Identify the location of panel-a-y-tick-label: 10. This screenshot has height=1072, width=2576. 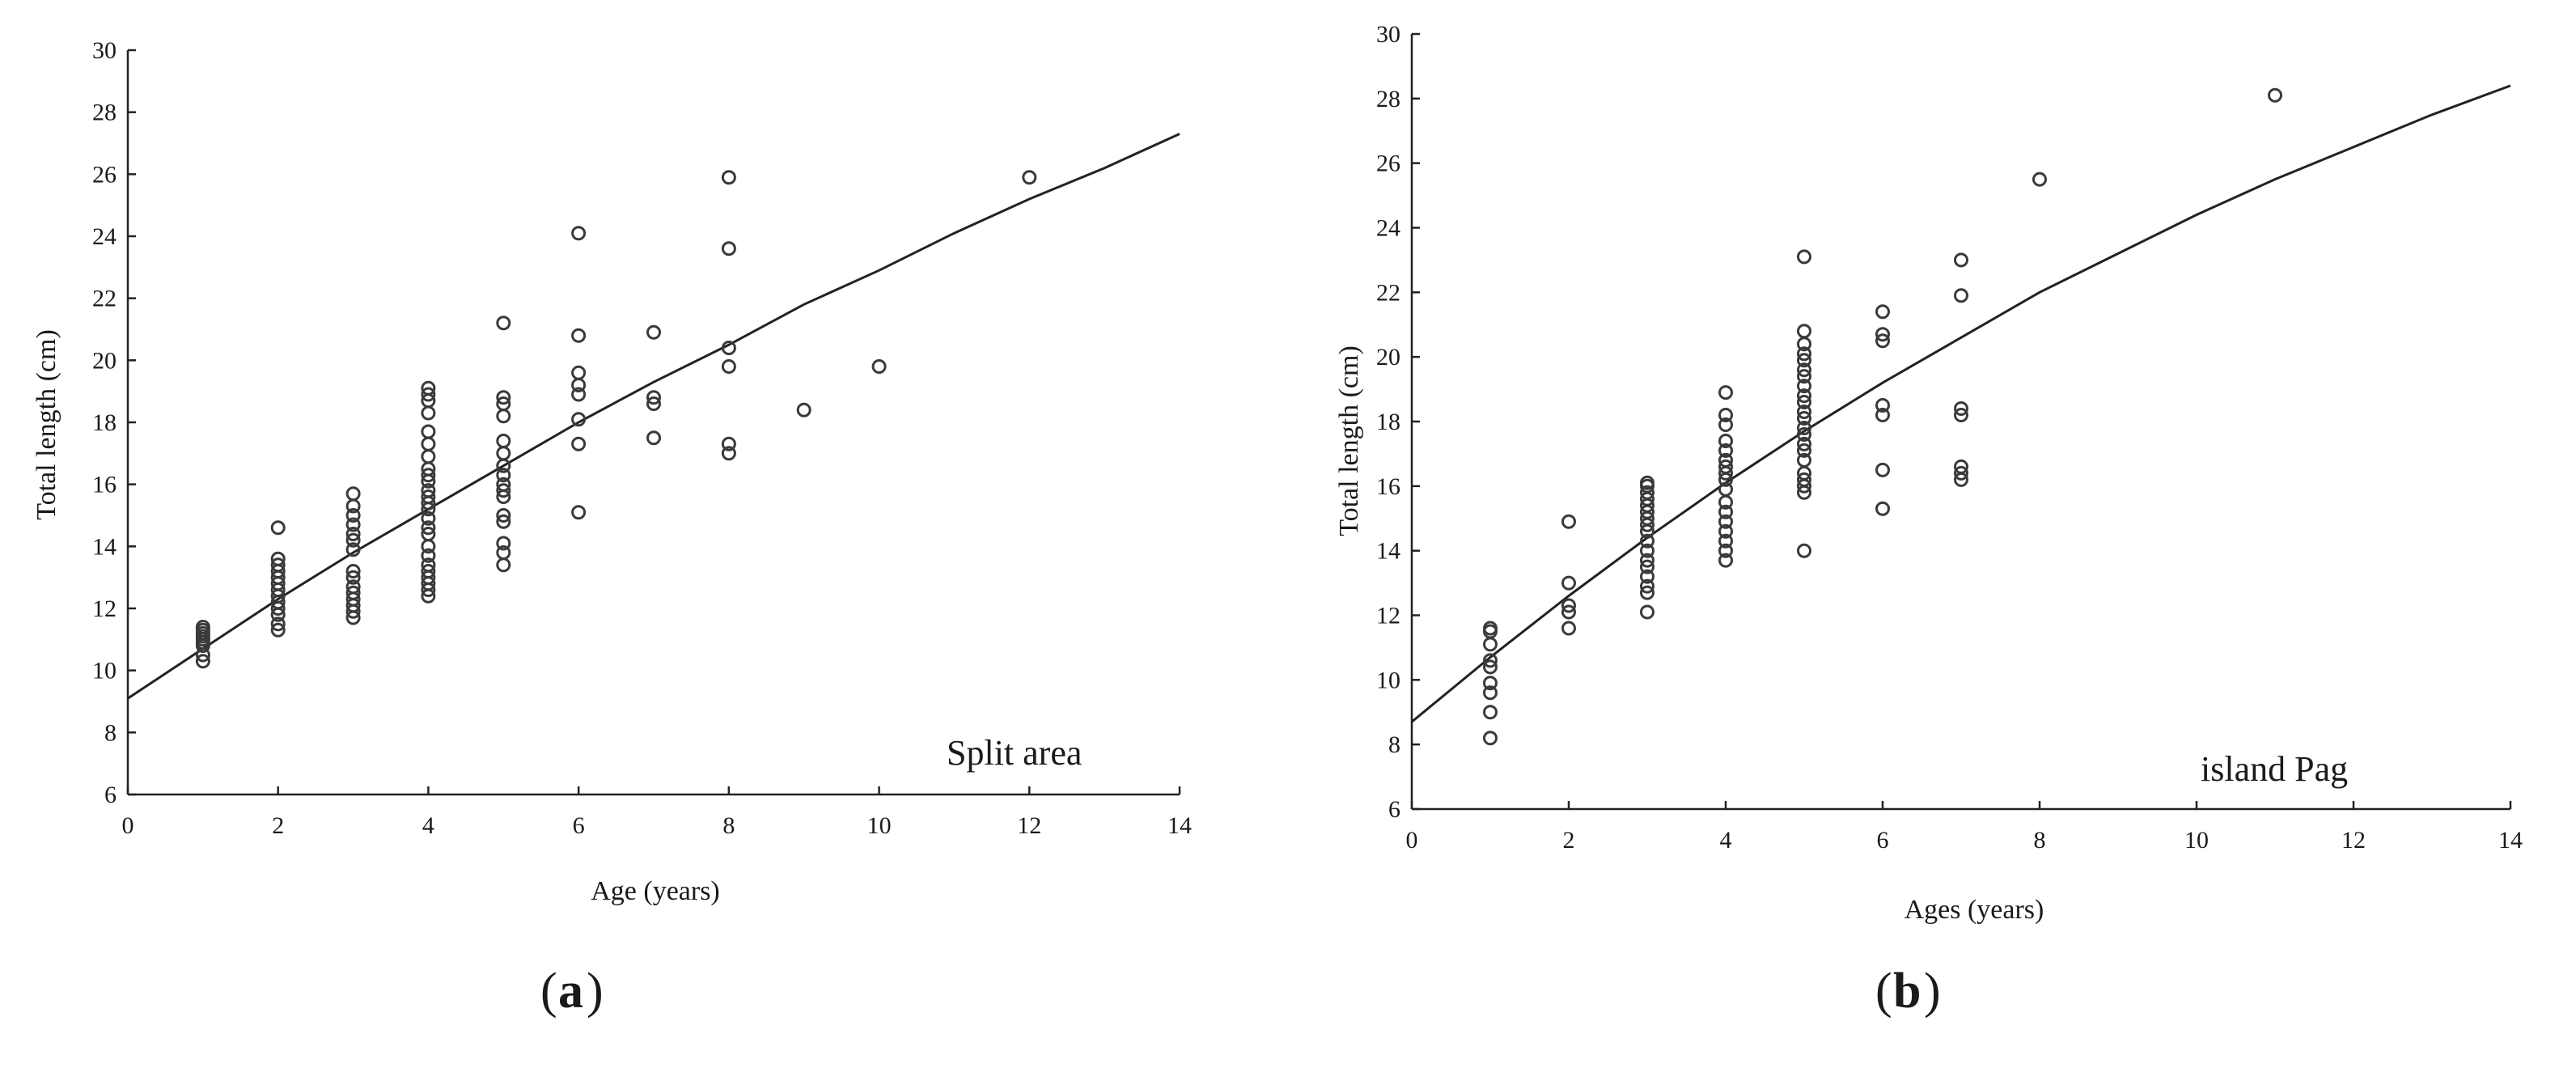
(104, 671).